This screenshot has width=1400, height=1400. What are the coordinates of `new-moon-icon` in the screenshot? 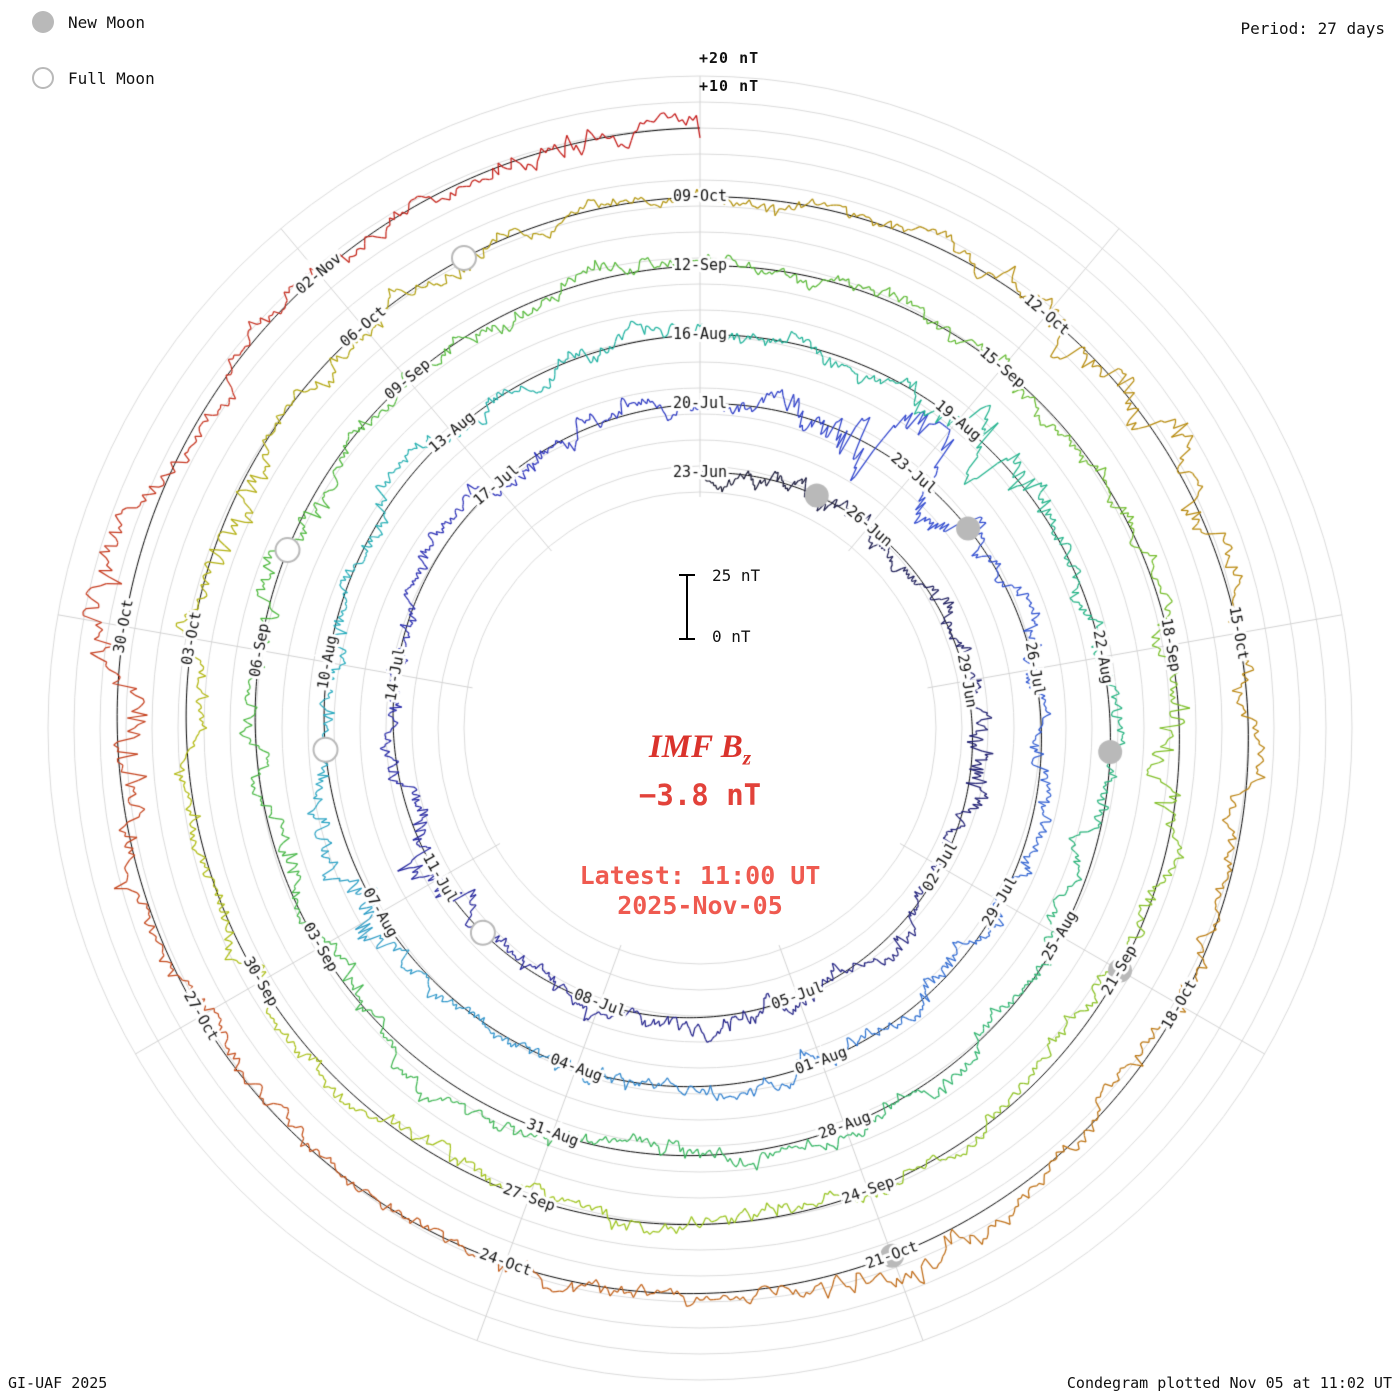 It's located at (43, 22).